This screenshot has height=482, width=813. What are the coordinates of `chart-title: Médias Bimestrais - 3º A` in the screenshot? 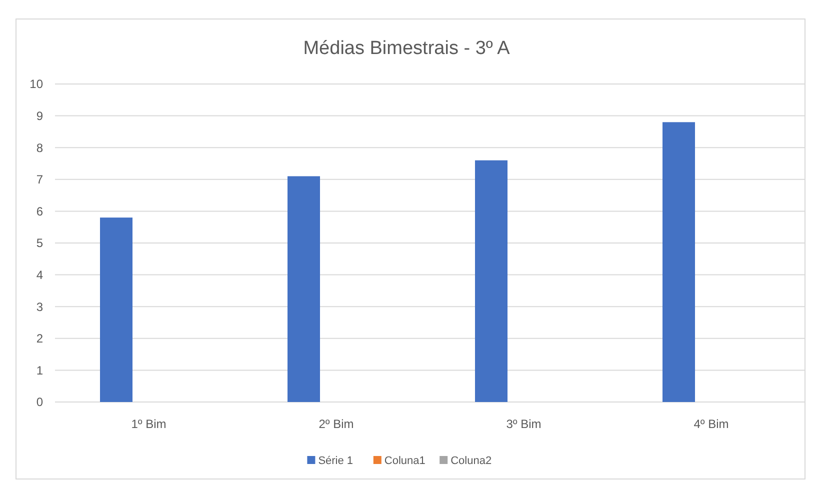 It's located at (406, 48).